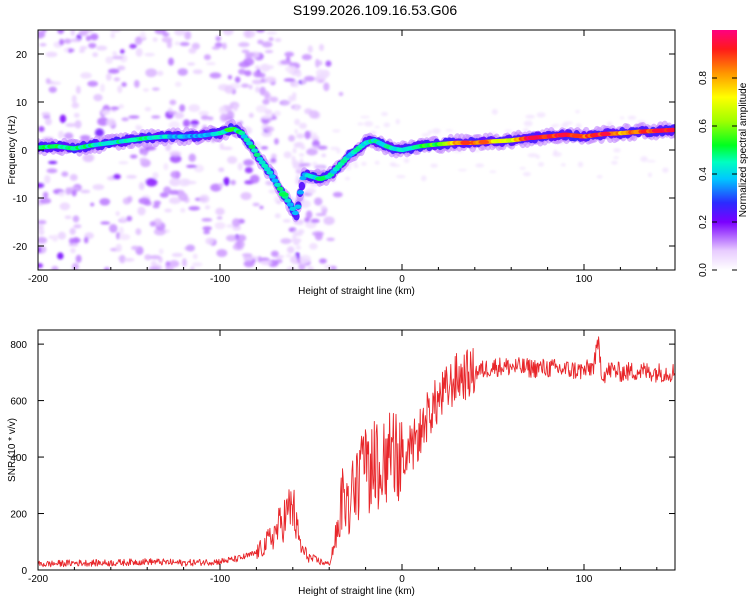 The width and height of the screenshot is (750, 605). I want to click on spectrogram-xtick-label: 100, so click(584, 279).